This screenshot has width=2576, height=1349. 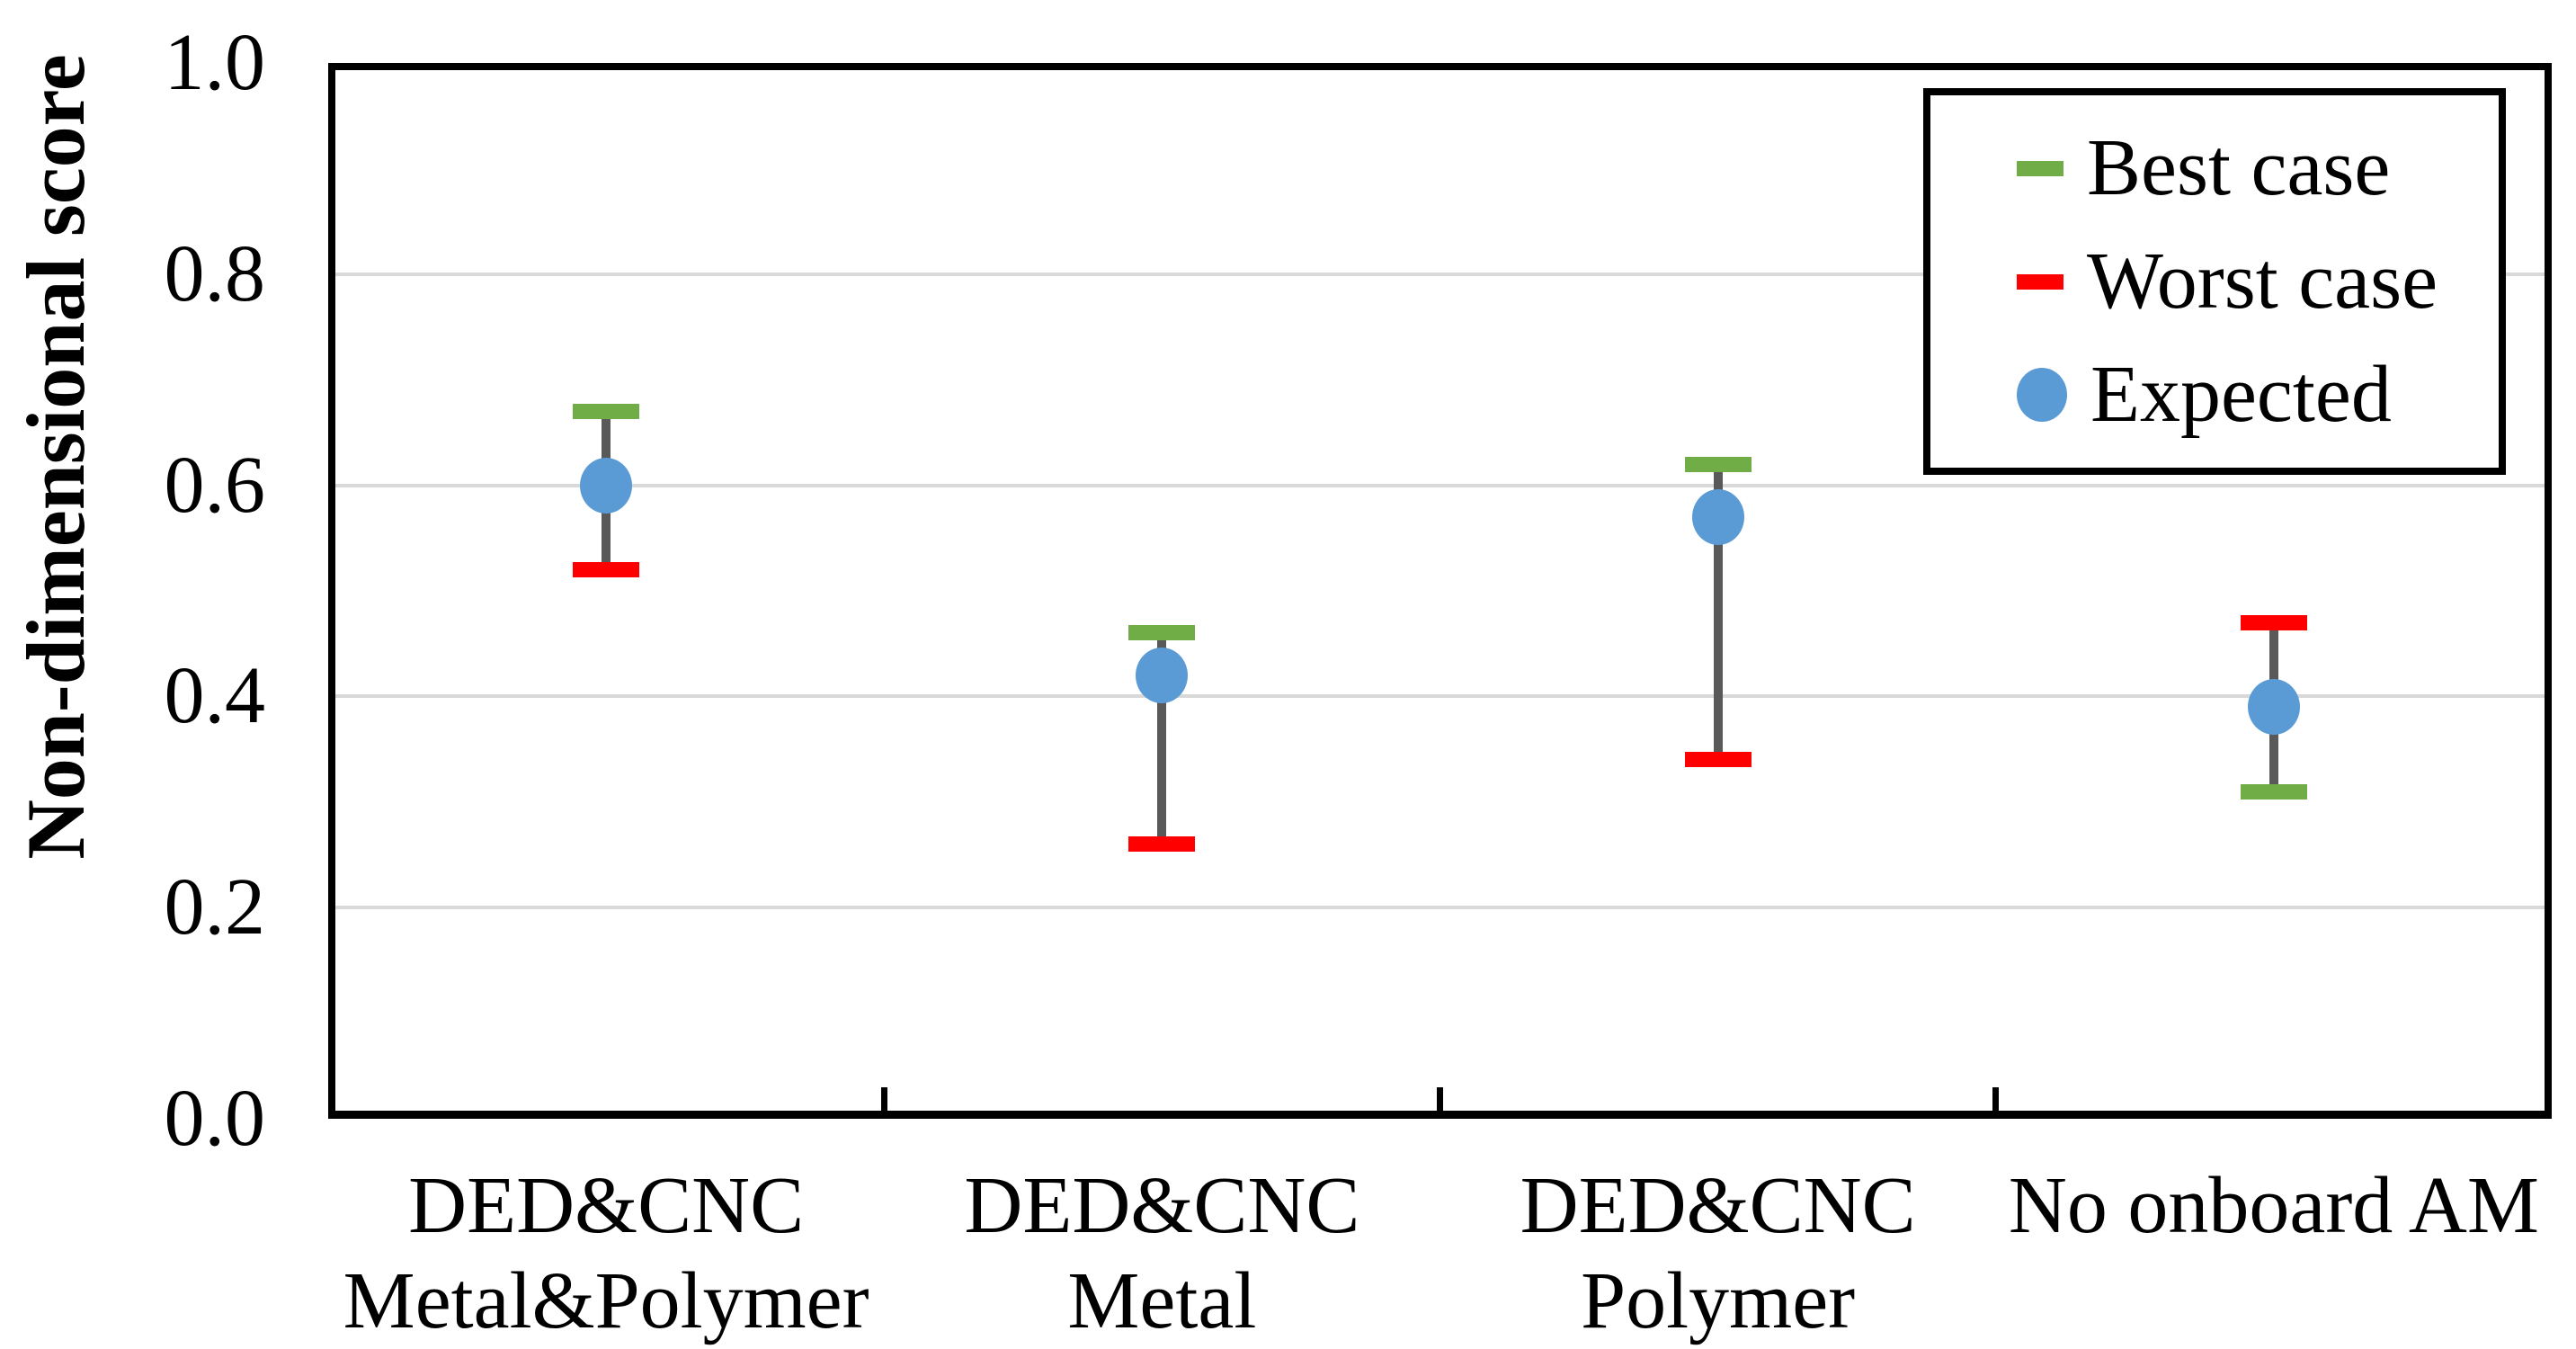 What do you see at coordinates (2040, 281) in the screenshot?
I see `worst-case-dash-icon` at bounding box center [2040, 281].